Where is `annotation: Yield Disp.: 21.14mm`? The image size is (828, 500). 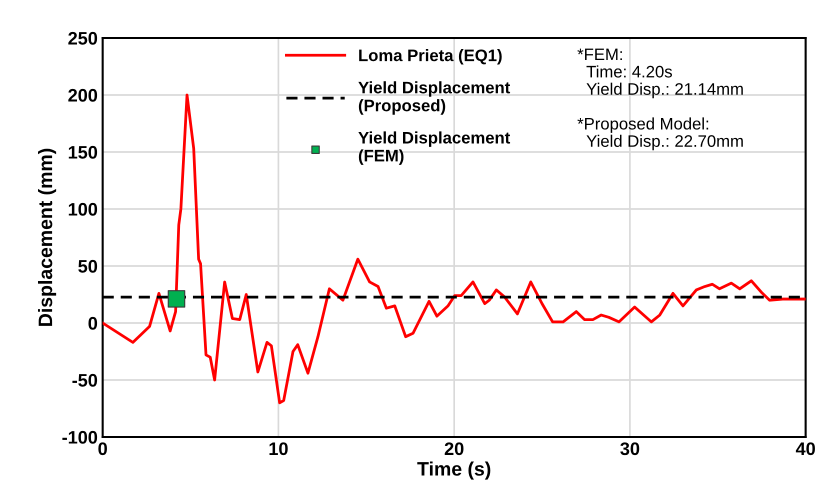 annotation: Yield Disp.: 21.14mm is located at coordinates (664, 90).